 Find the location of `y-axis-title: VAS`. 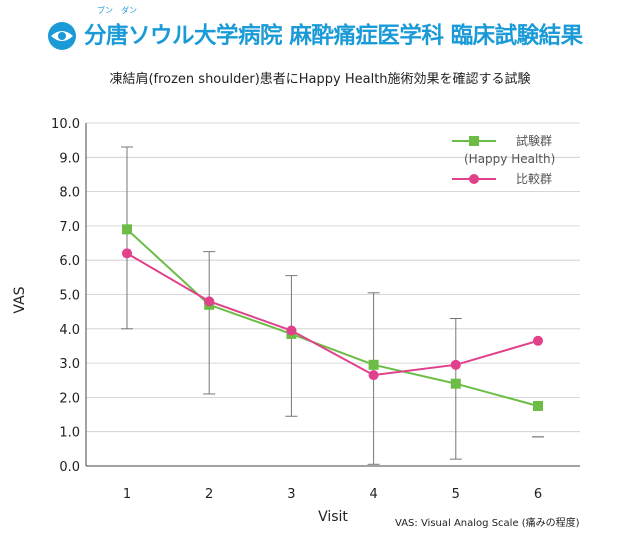

y-axis-title: VAS is located at coordinates (20, 299).